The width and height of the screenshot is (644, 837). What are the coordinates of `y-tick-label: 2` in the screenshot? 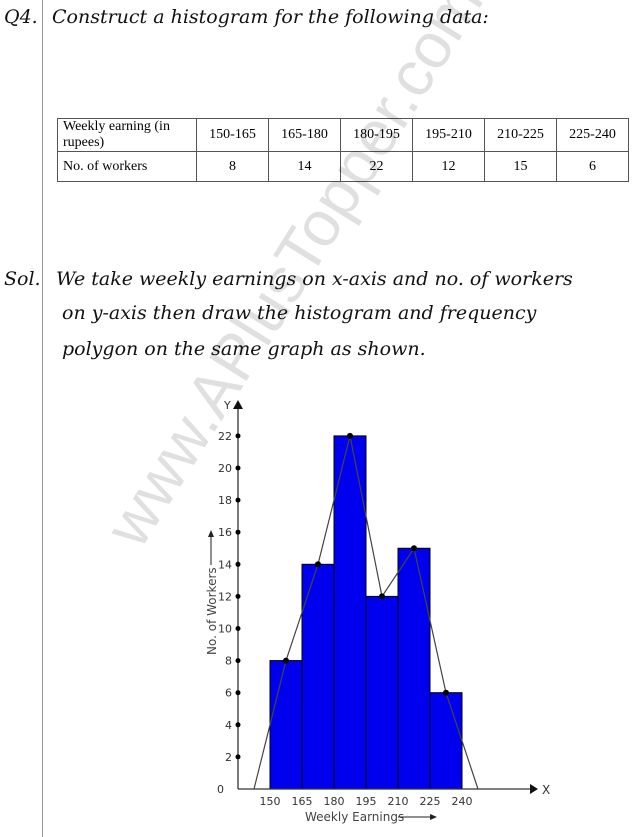 It's located at (228, 757).